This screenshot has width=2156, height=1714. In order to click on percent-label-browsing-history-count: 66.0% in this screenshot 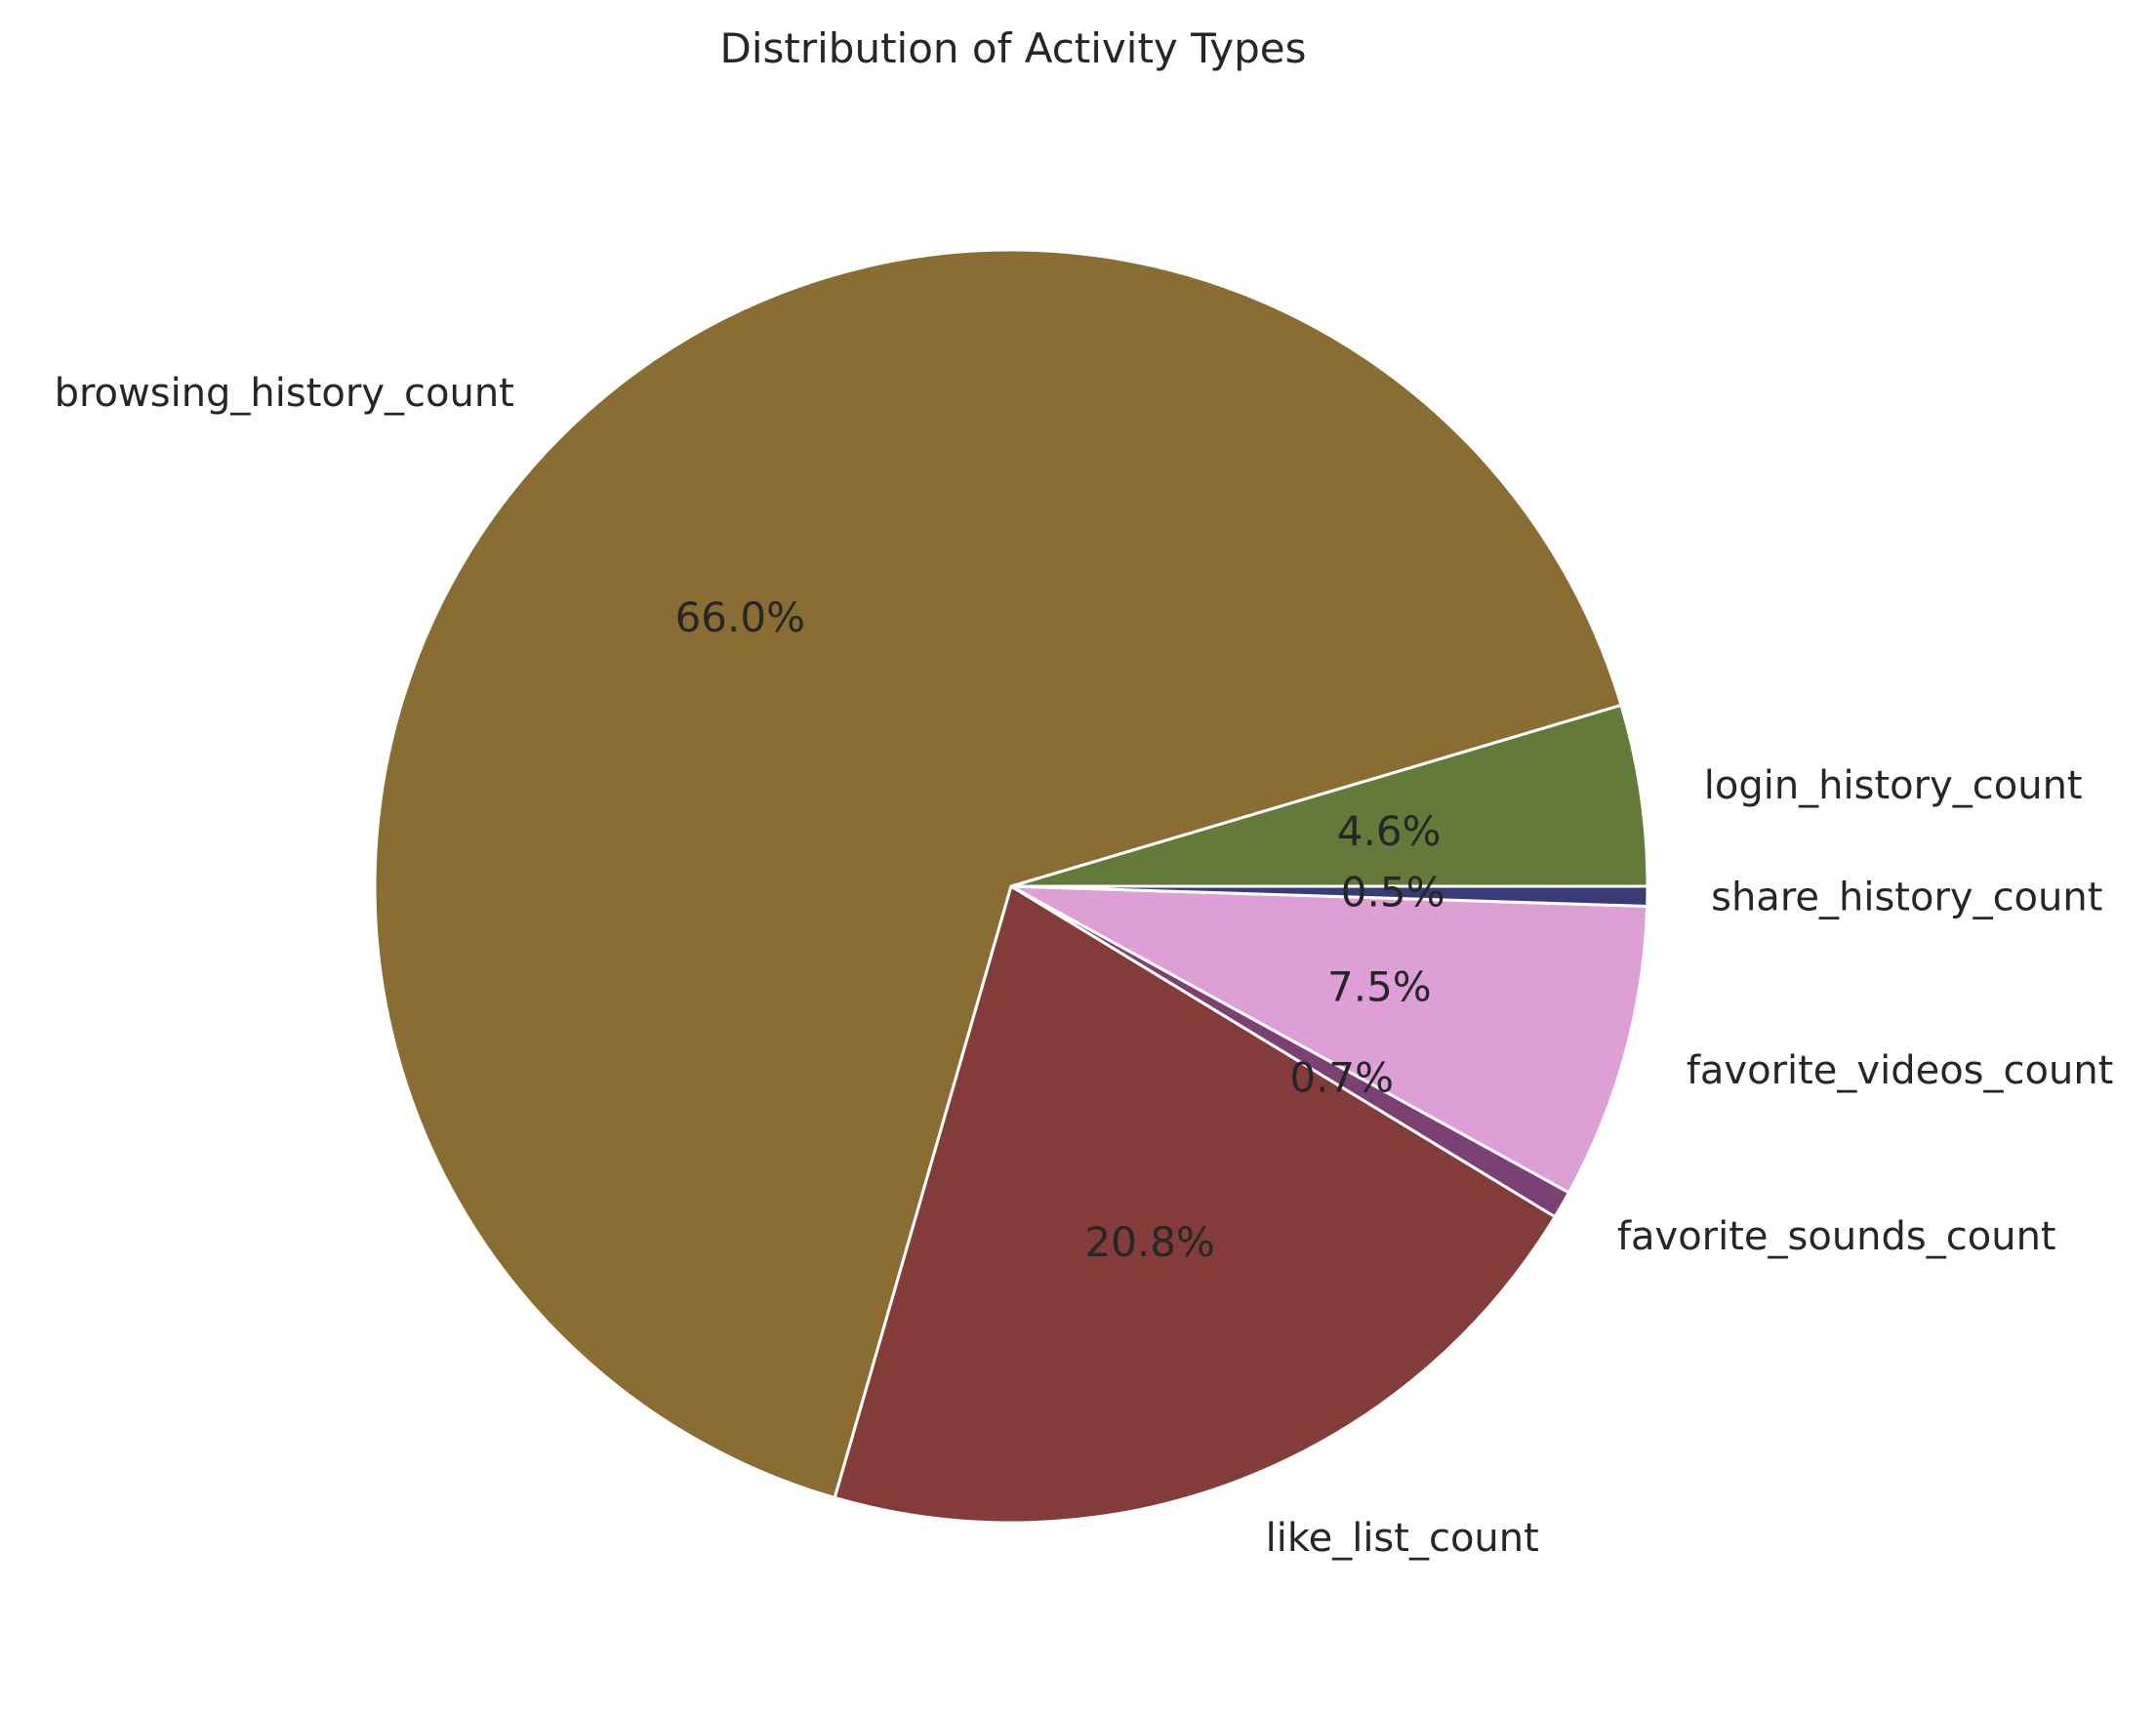, I will do `click(740, 617)`.